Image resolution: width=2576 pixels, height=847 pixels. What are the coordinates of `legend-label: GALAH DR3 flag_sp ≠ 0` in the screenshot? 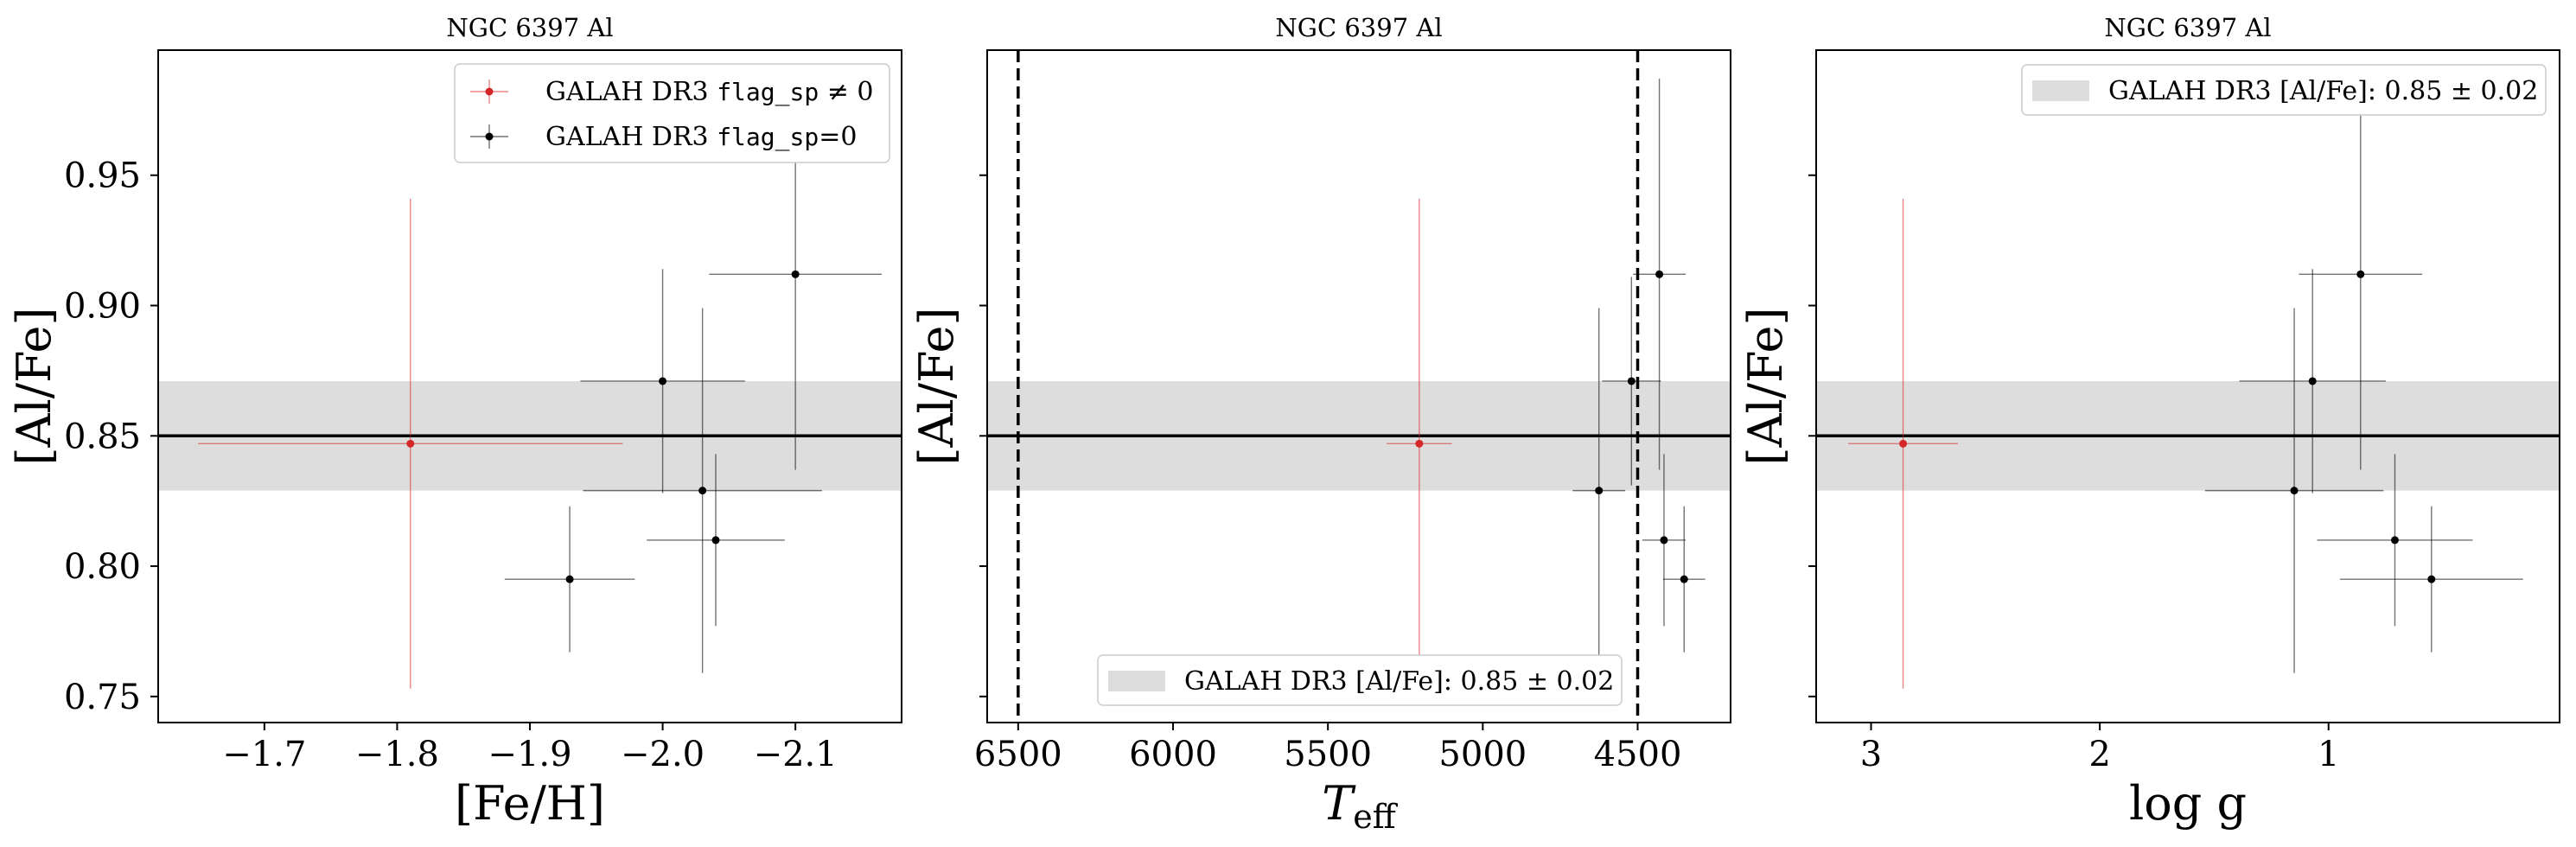 It's located at (709, 92).